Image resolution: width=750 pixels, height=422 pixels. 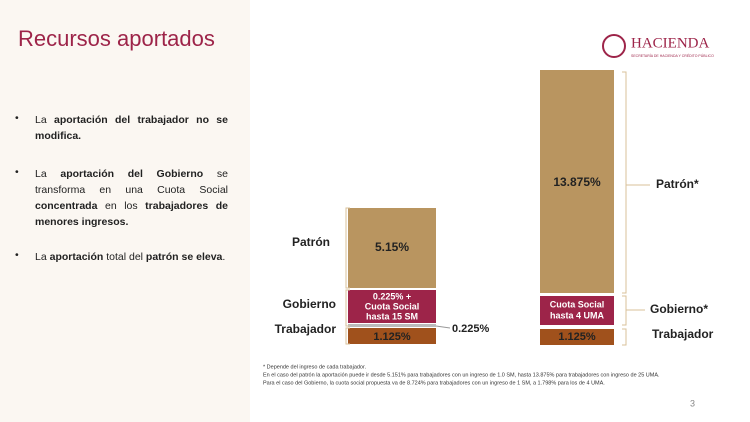 I want to click on logo-subtitle: SECRETARÍA DE HACIENDA Y CRÉDITO PÚBLICO, so click(x=672, y=55).